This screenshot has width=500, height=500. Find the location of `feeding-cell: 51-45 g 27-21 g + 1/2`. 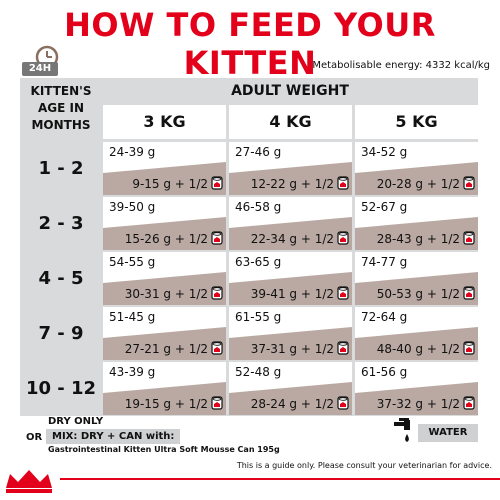

feeding-cell: 51-45 g 27-21 g + 1/2 is located at coordinates (164, 333).